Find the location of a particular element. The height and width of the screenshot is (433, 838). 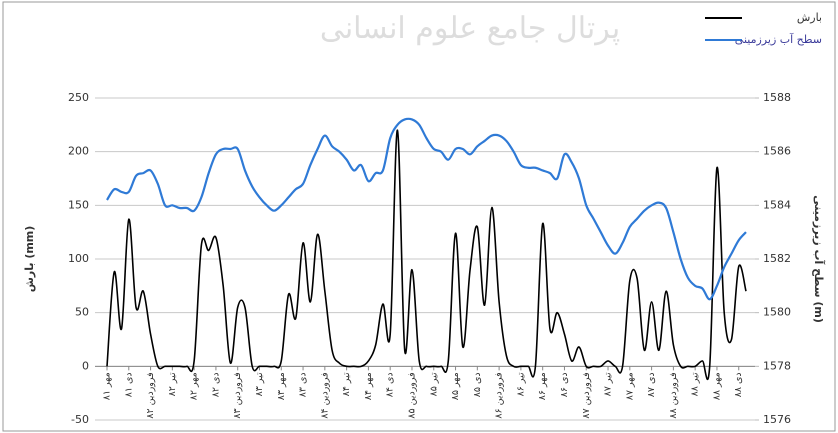

x-tick-label: دی ۸۱ is located at coordinates (128, 384).